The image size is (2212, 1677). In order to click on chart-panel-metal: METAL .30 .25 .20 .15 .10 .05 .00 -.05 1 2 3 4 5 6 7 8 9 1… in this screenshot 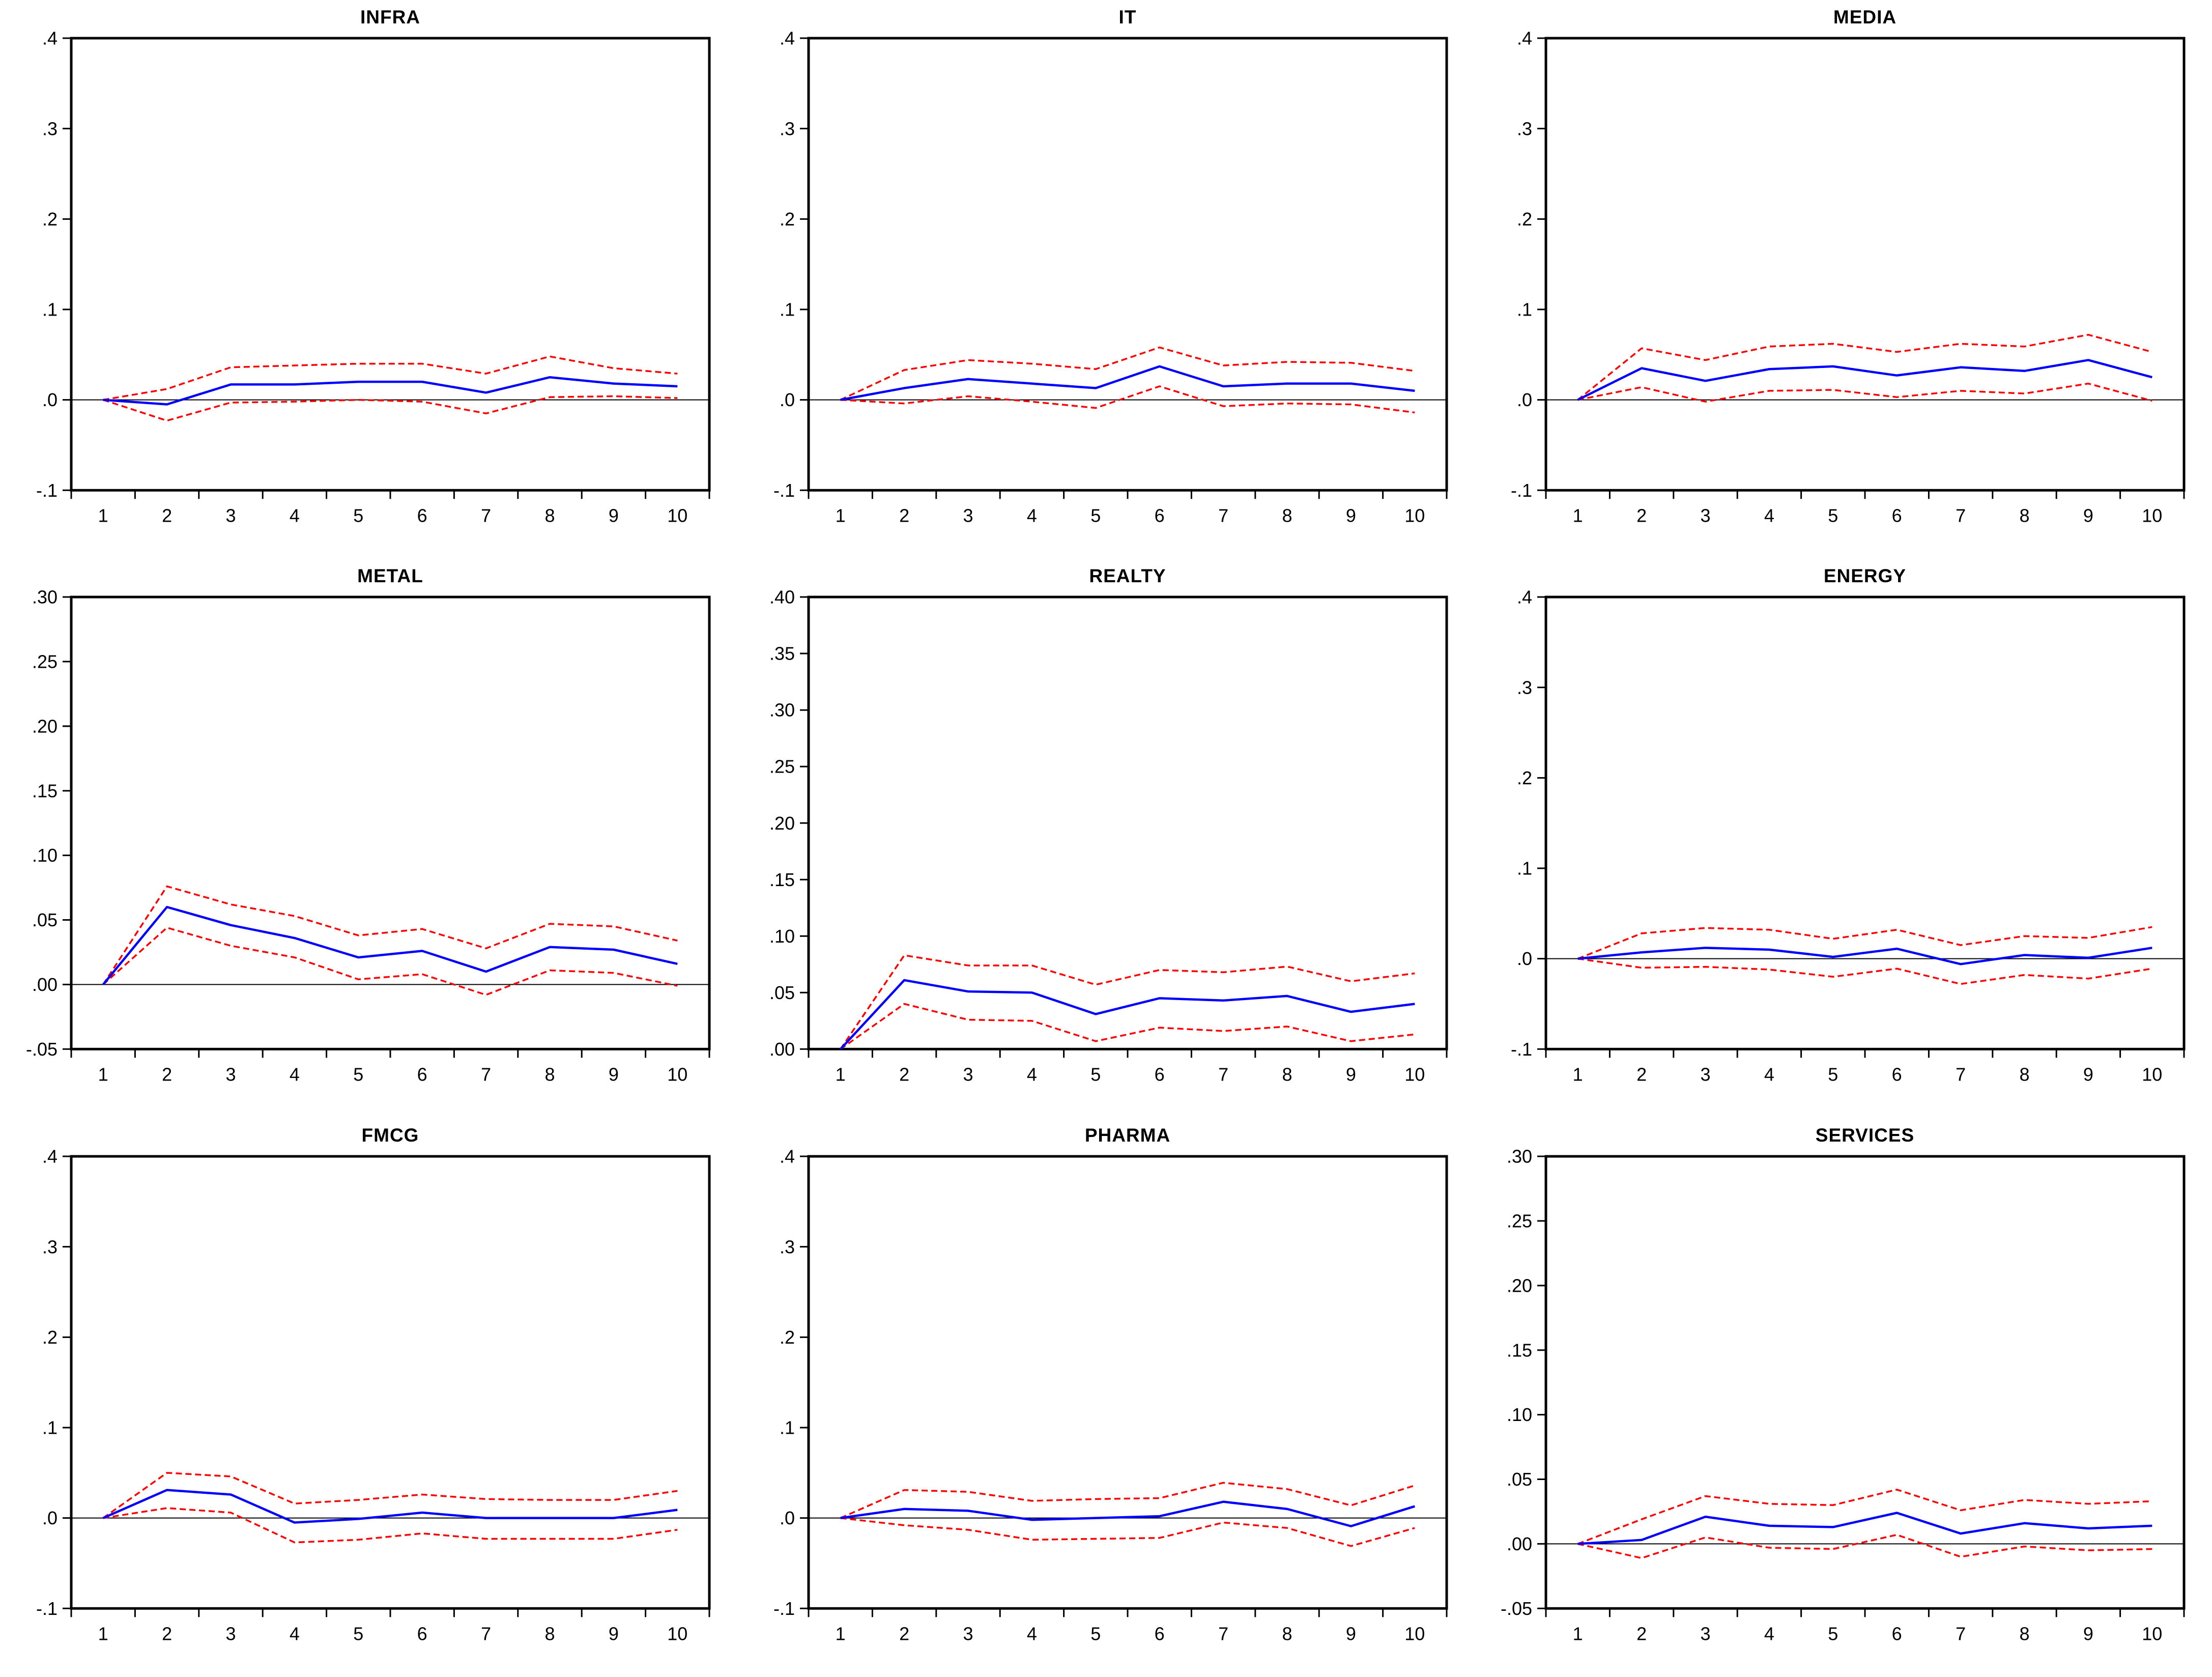, I will do `click(369, 838)`.